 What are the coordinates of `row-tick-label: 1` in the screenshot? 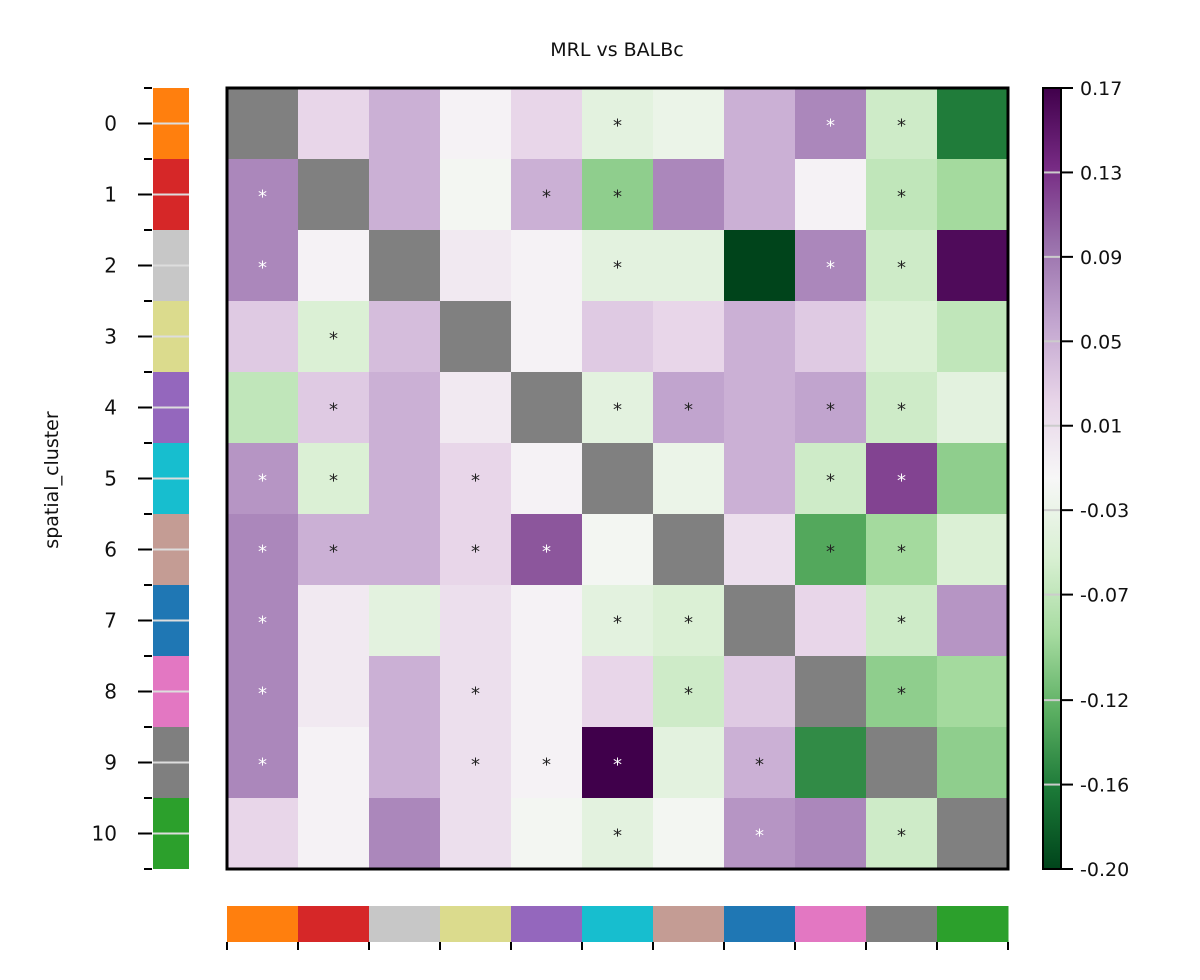 It's located at (110, 195).